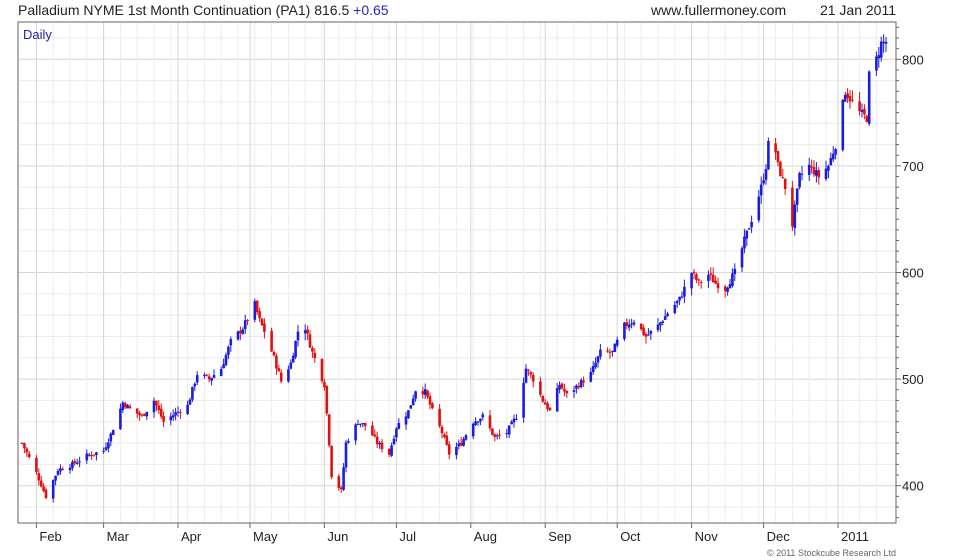  What do you see at coordinates (913, 486) in the screenshot?
I see `y-tick-label: 400` at bounding box center [913, 486].